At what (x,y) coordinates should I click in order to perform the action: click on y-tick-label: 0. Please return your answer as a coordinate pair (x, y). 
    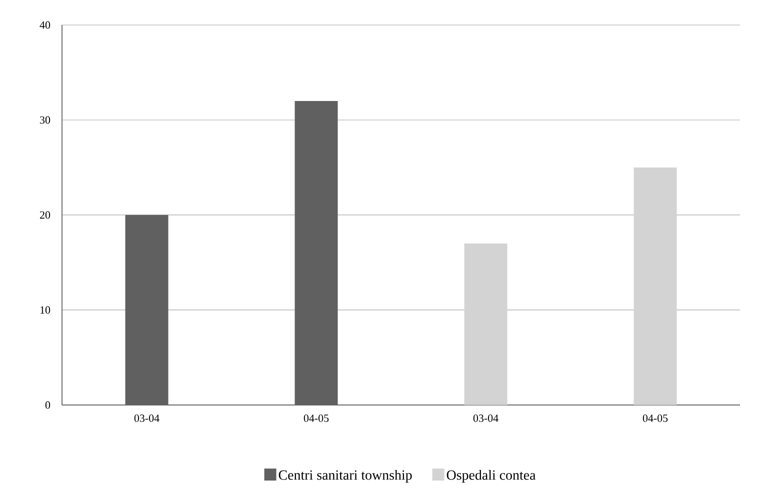
    Looking at the image, I should click on (47, 405).